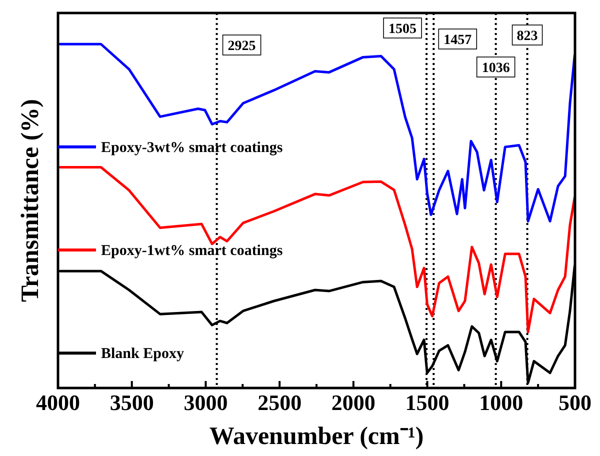 The image size is (600, 456). What do you see at coordinates (316, 436) in the screenshot?
I see `x-axis-title: Wavenumber (cm⁻¹)` at bounding box center [316, 436].